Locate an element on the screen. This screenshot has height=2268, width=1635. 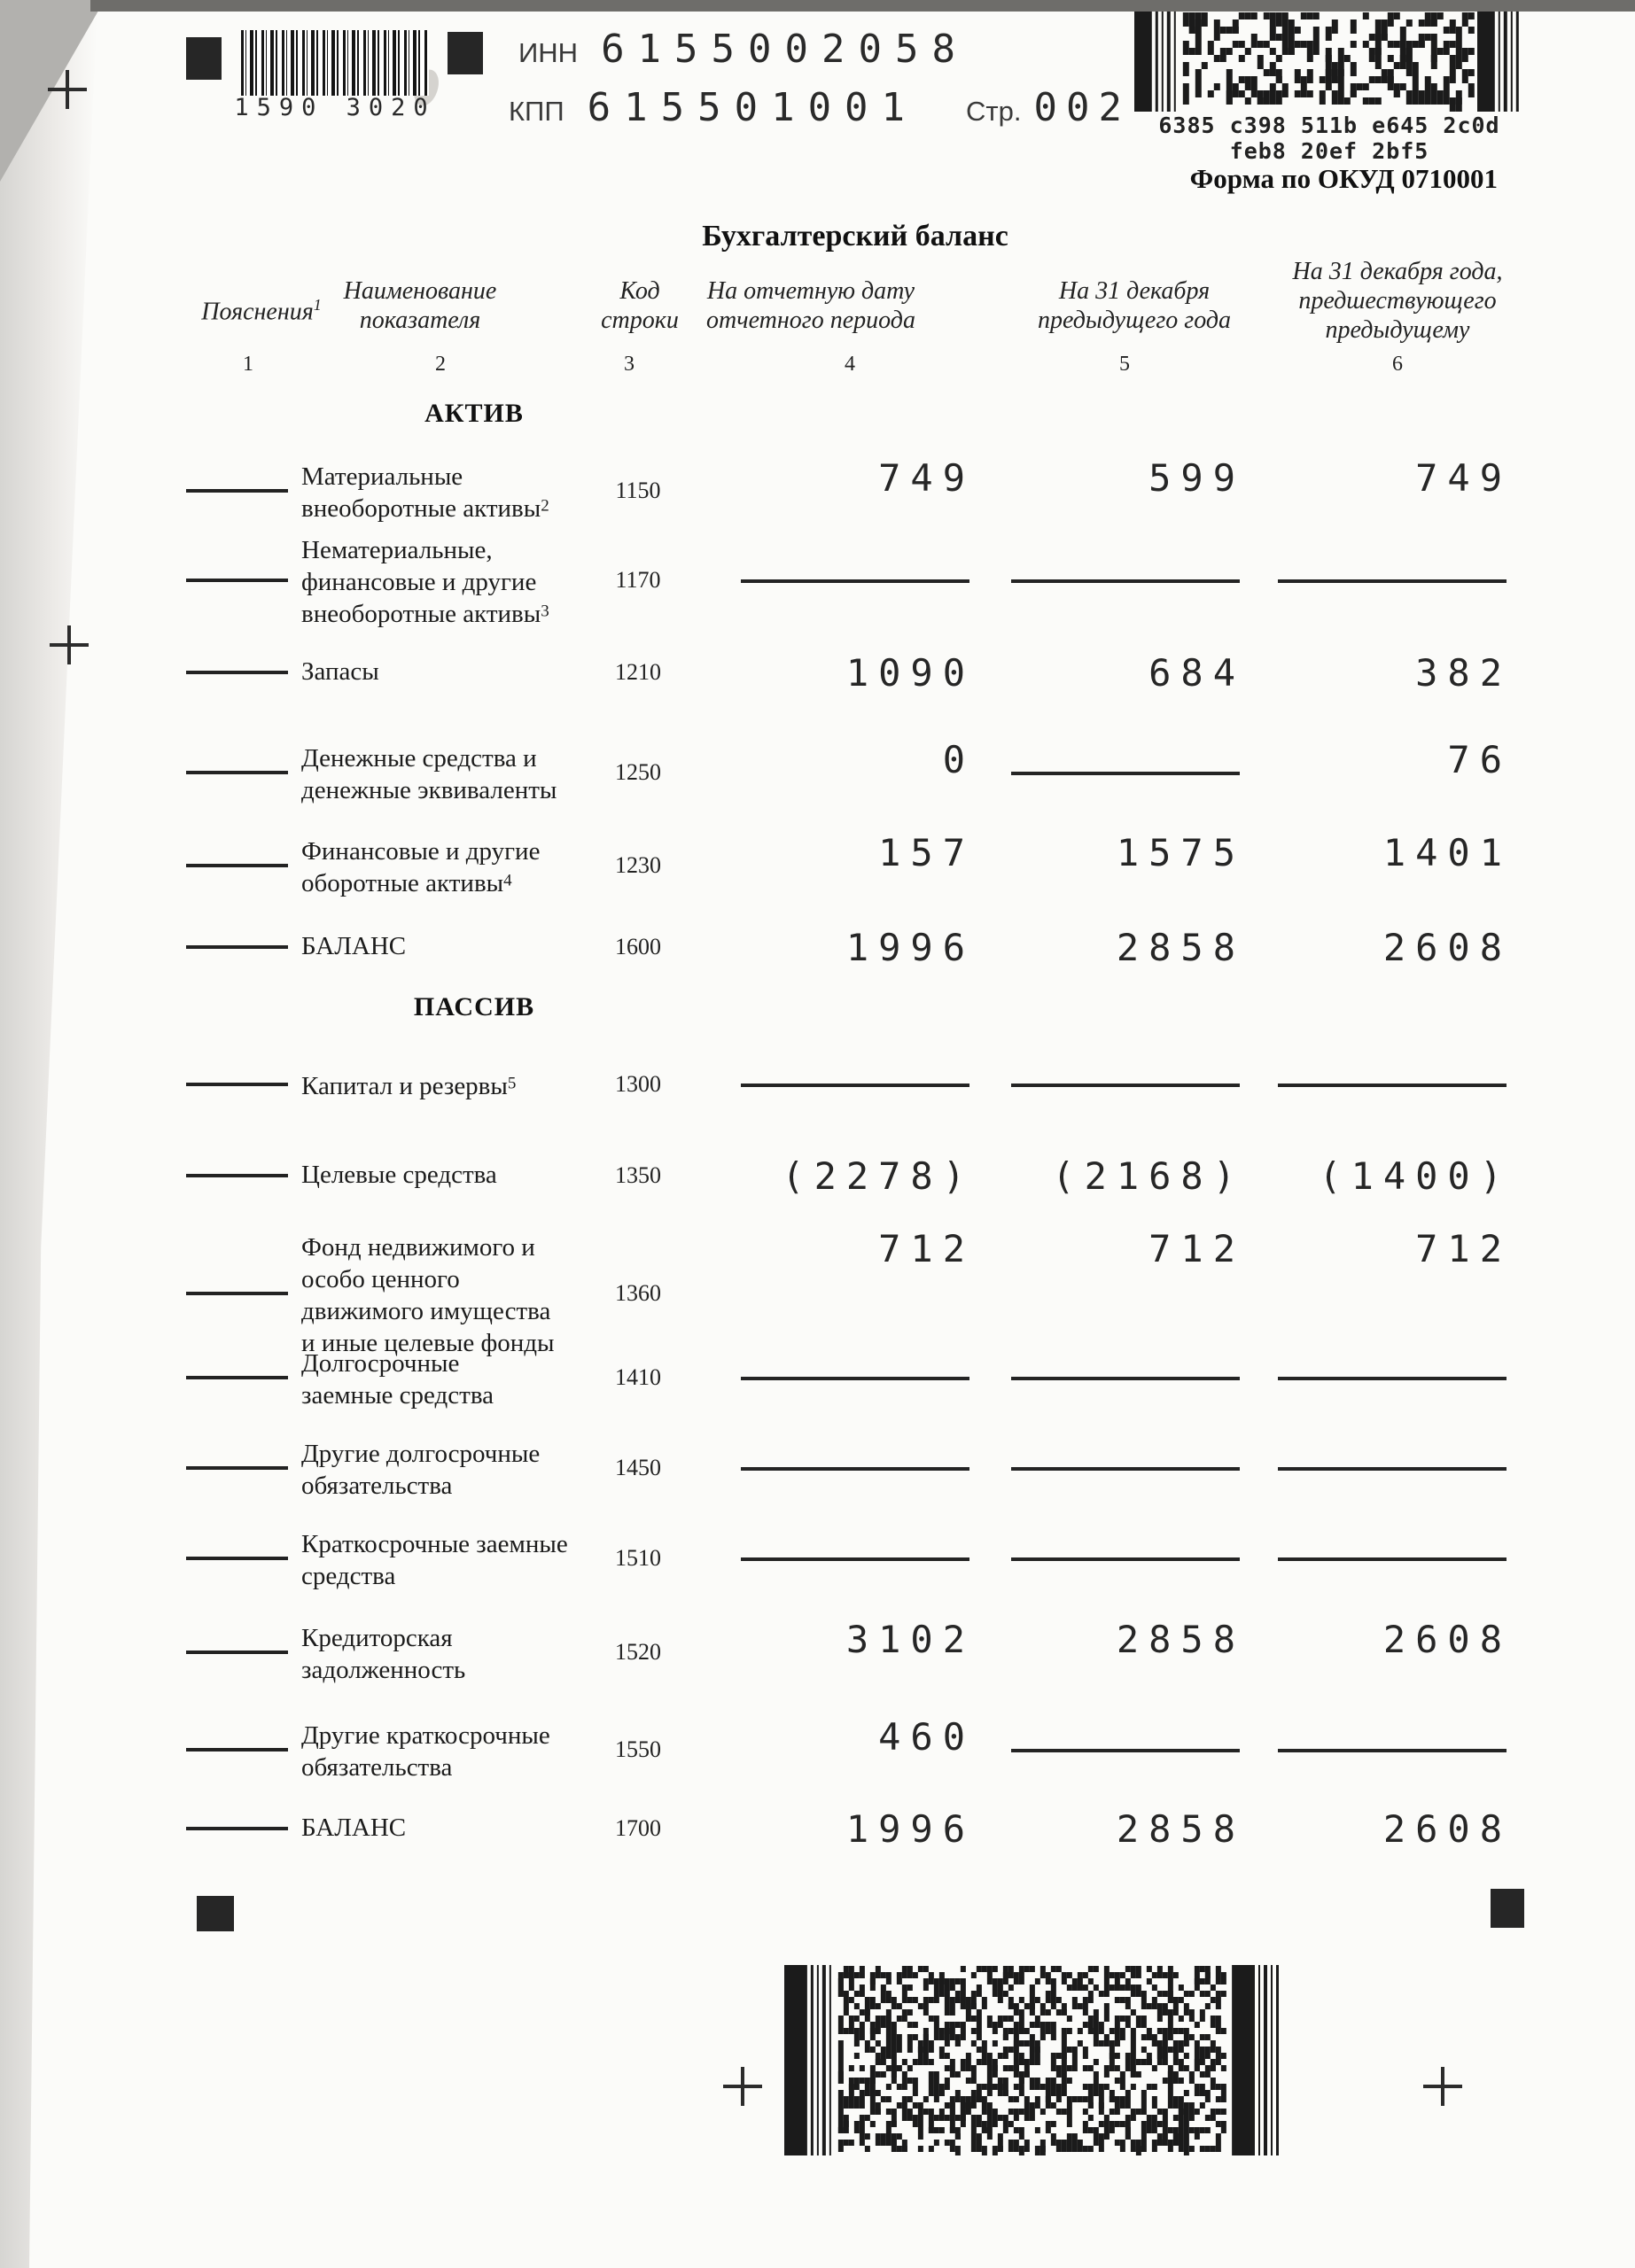
barcode-2d-caption: 6385 c398 511b e645 2c0d feb8 20ef 2bf5 is located at coordinates (1329, 138).